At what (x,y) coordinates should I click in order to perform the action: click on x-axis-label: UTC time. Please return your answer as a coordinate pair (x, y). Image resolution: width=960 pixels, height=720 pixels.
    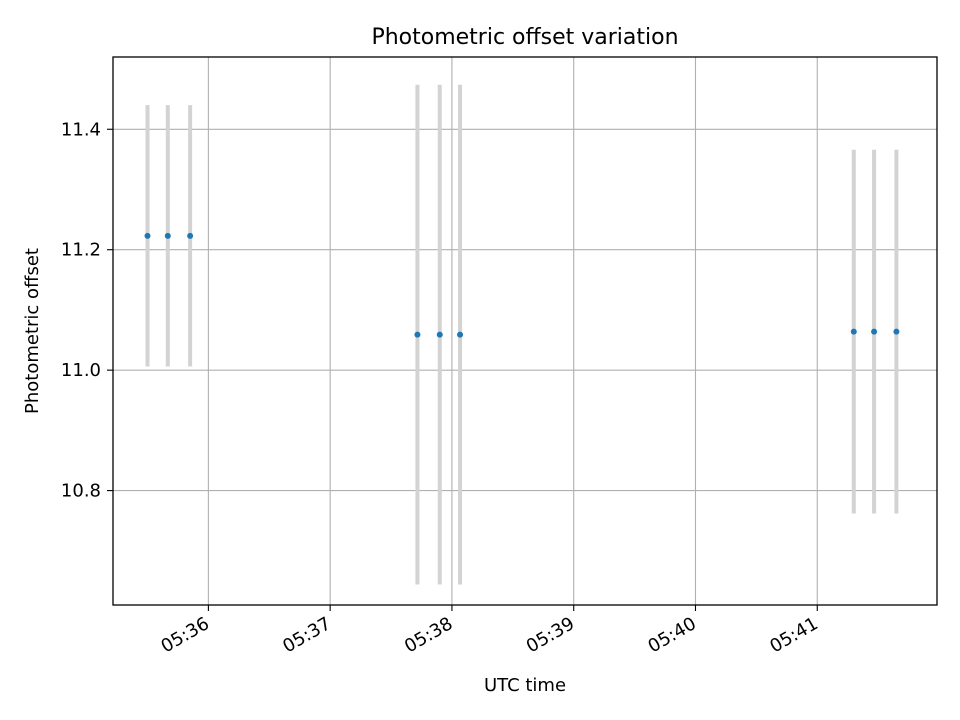
    Looking at the image, I should click on (525, 685).